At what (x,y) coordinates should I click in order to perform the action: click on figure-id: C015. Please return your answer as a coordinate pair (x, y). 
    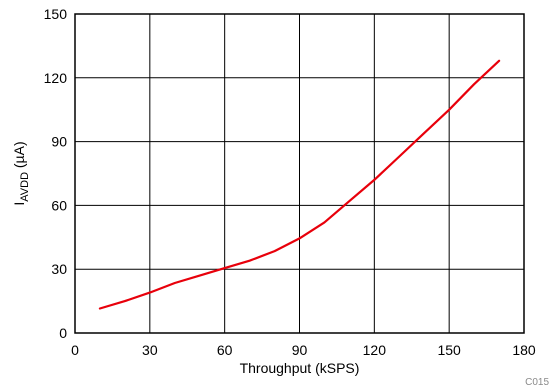
    Looking at the image, I should click on (537, 382).